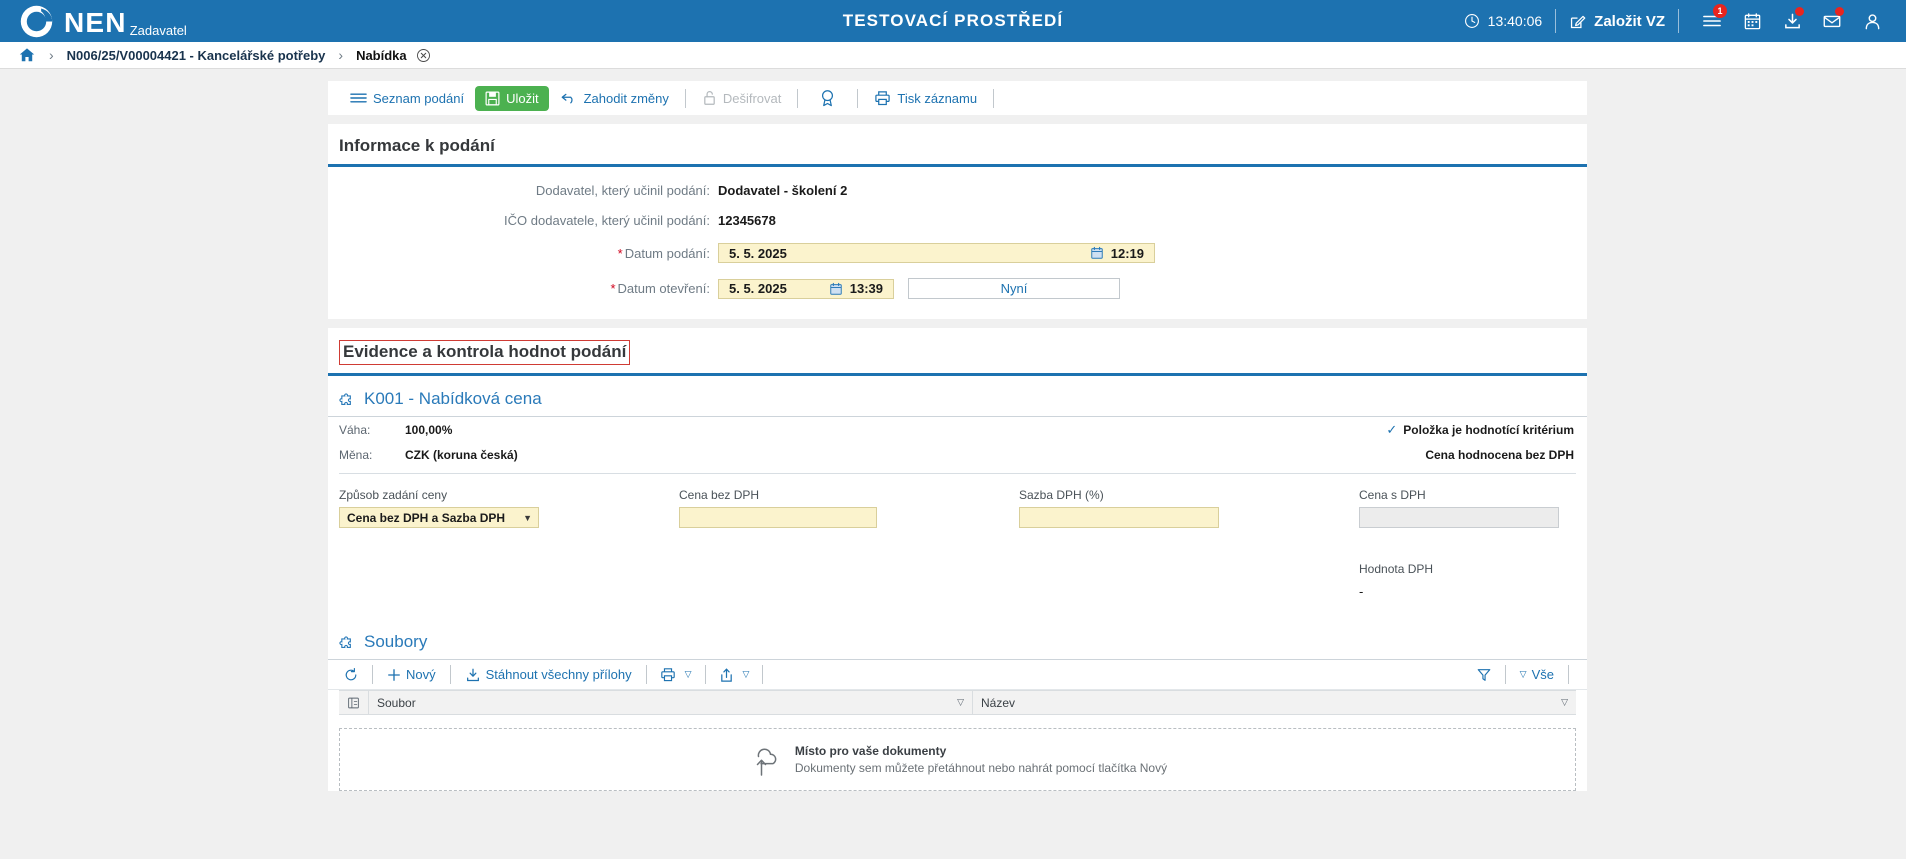 Image resolution: width=1906 pixels, height=859 pixels. I want to click on files-title-row: Soubory, so click(957, 639).